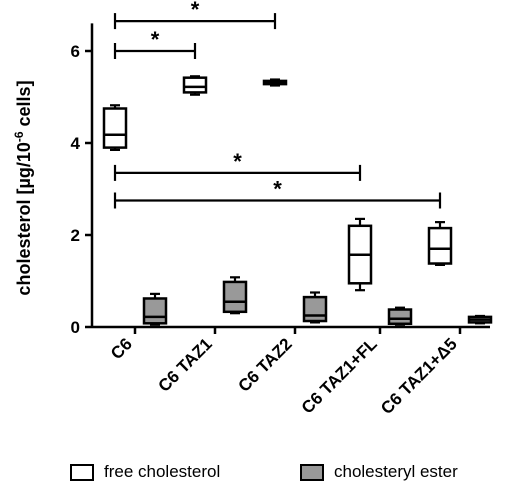  What do you see at coordinates (75, 235) in the screenshot?
I see `y-tick-label-2: 2` at bounding box center [75, 235].